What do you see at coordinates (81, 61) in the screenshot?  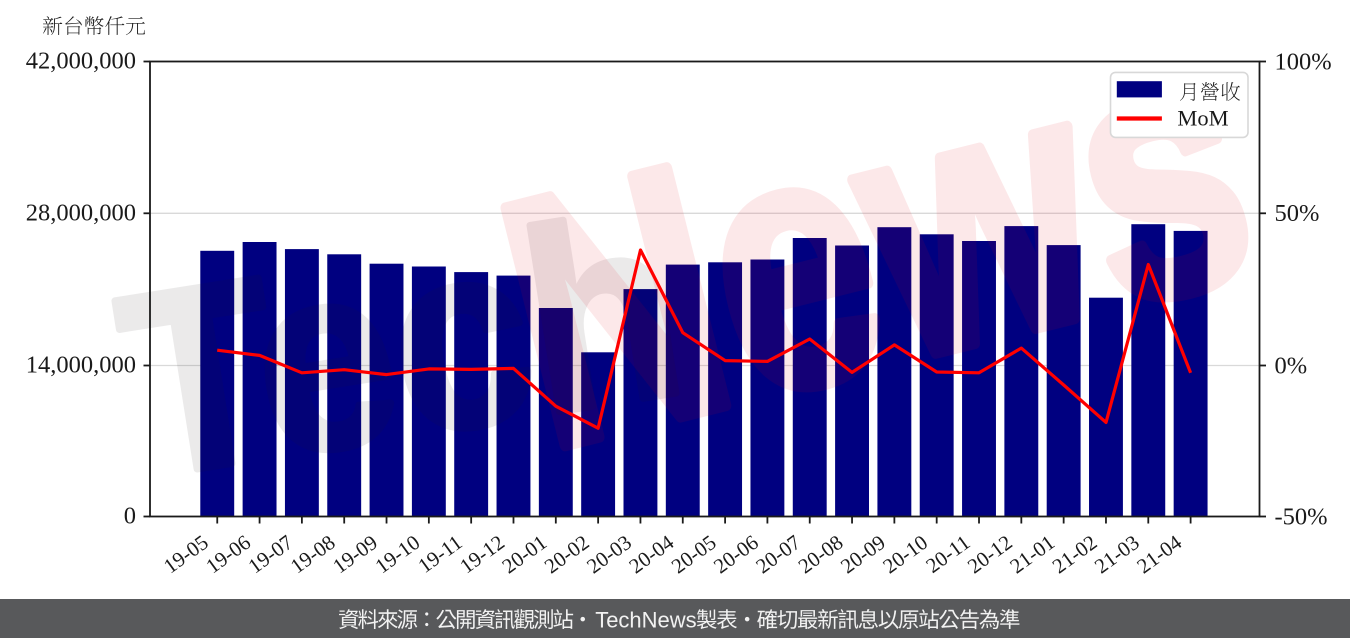 I see `svg-text: 42,000,000` at bounding box center [81, 61].